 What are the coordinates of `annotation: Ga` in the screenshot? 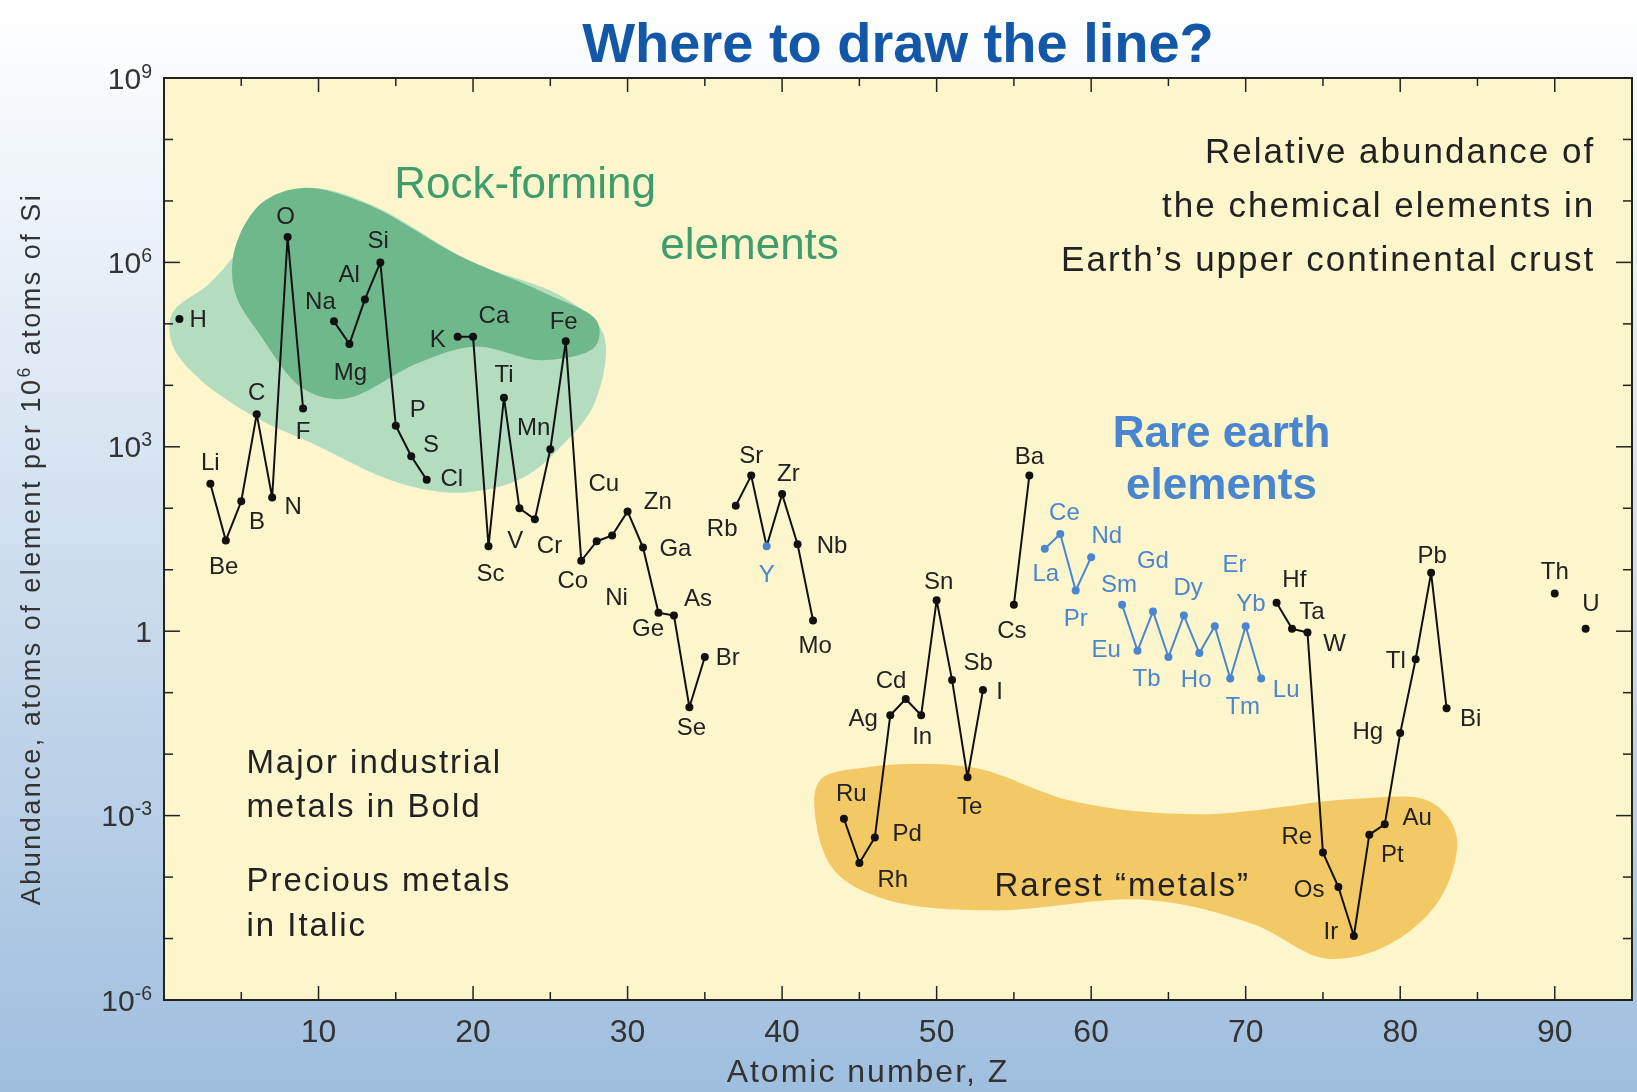 It's located at (676, 547).